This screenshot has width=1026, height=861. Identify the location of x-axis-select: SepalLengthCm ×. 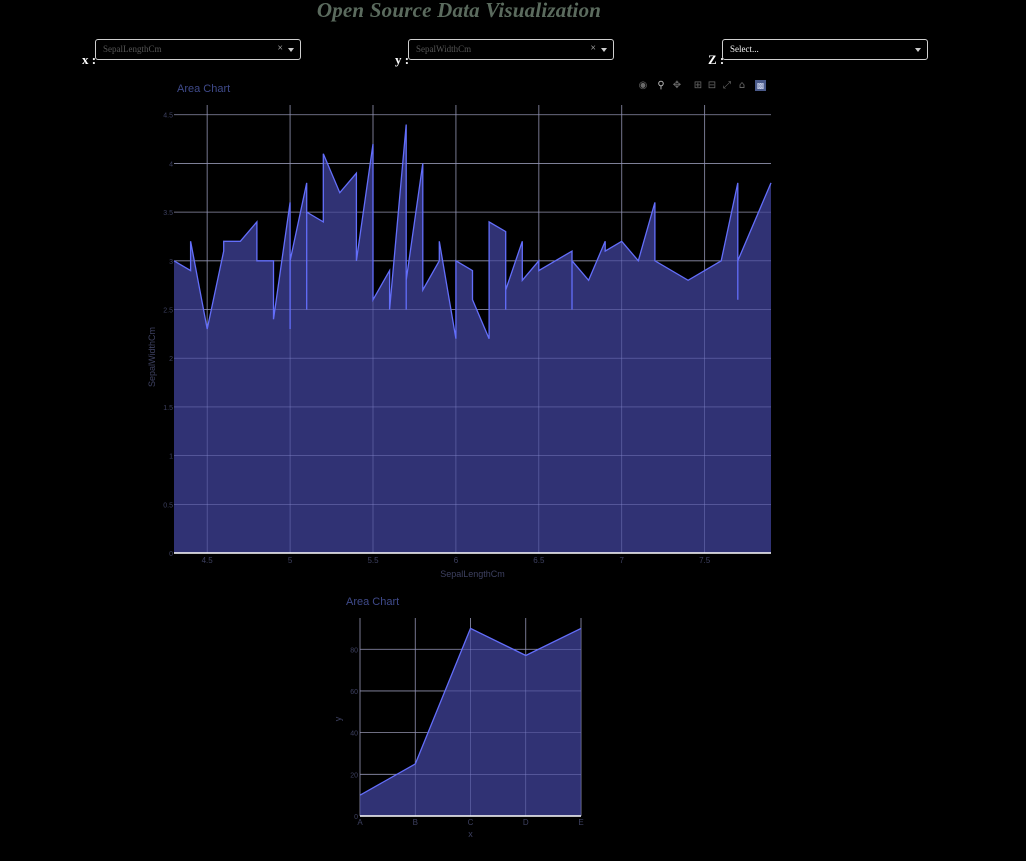
(198, 49).